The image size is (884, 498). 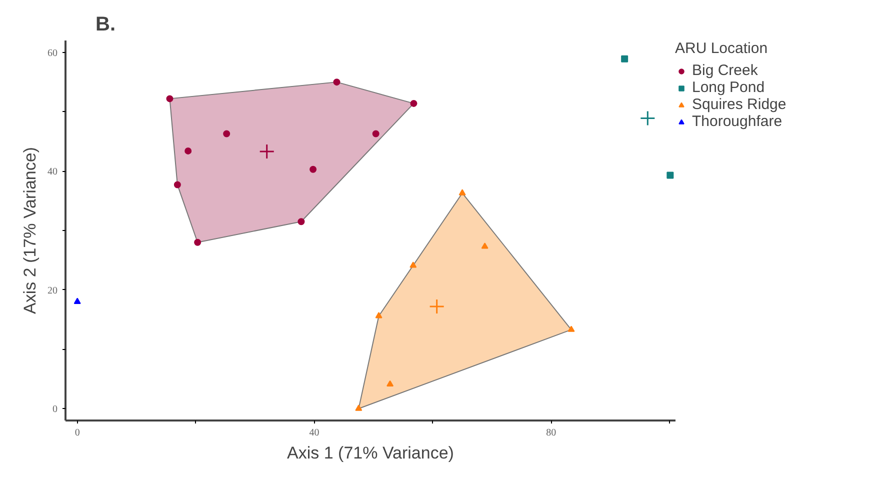 What do you see at coordinates (370, 453) in the screenshot?
I see `x-axis-title: Axis 1 (71% Variance)` at bounding box center [370, 453].